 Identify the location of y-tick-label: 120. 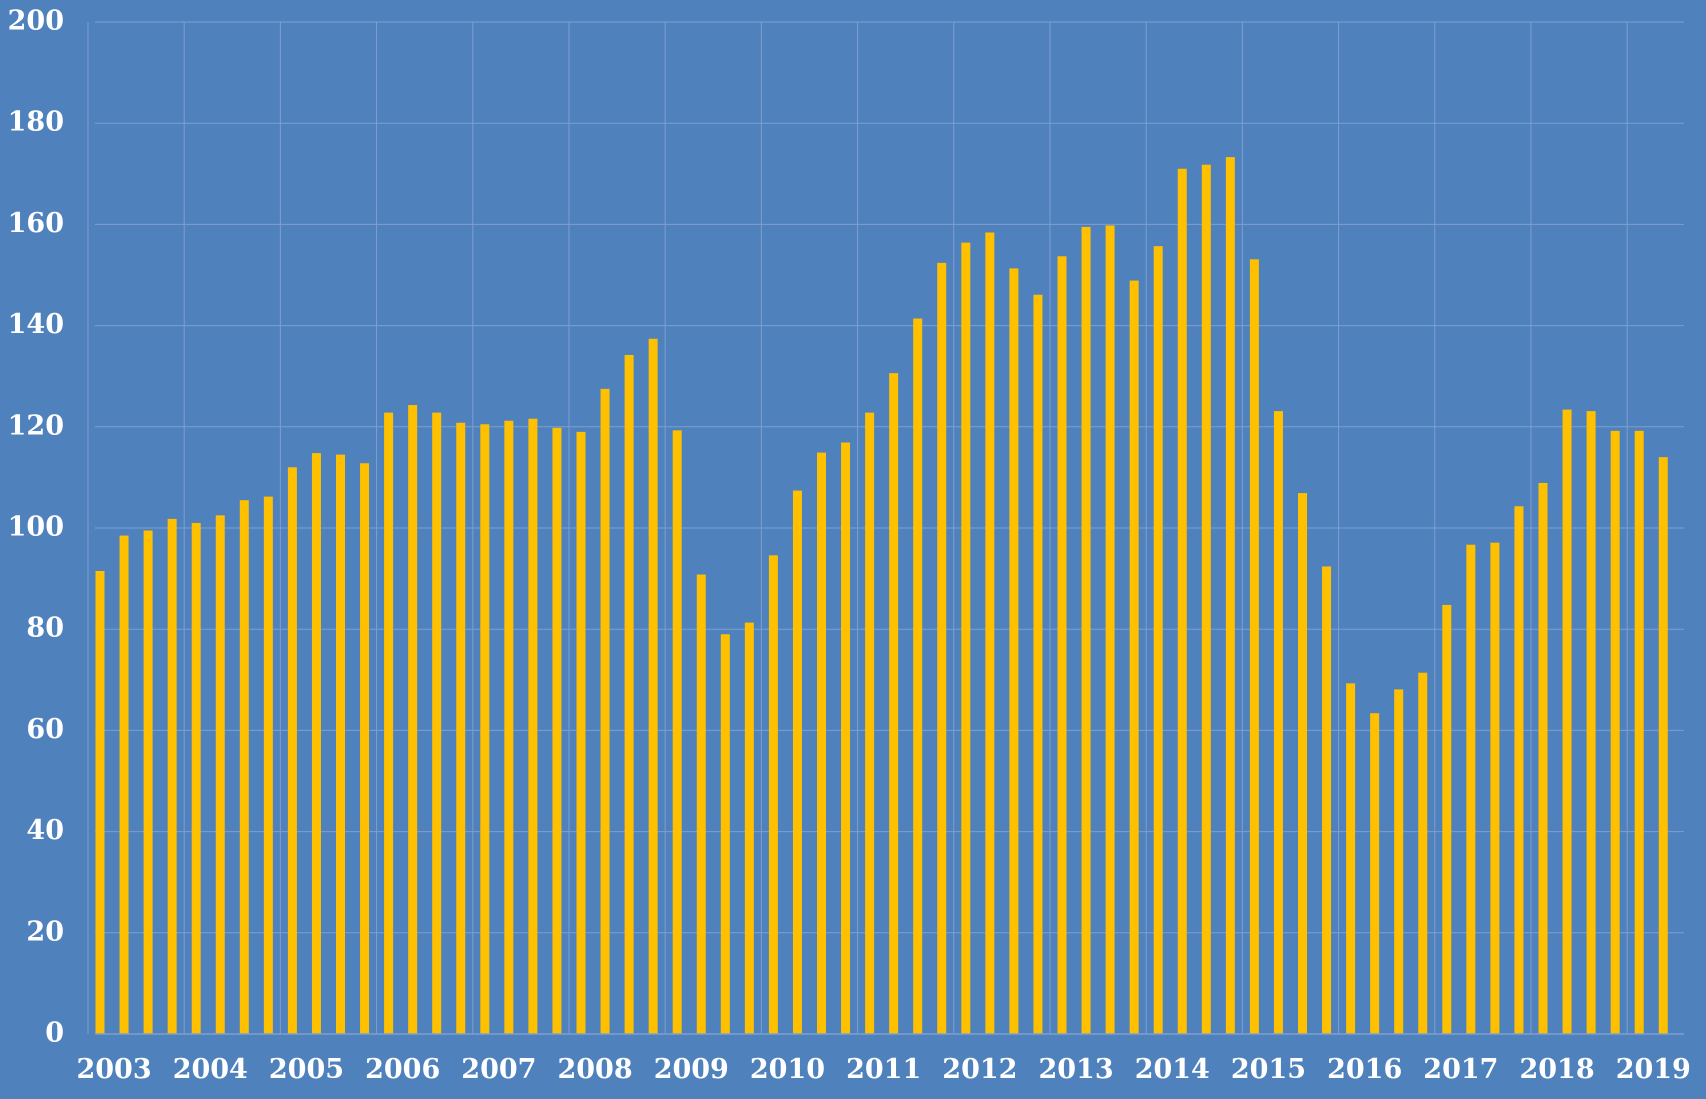
(36, 425).